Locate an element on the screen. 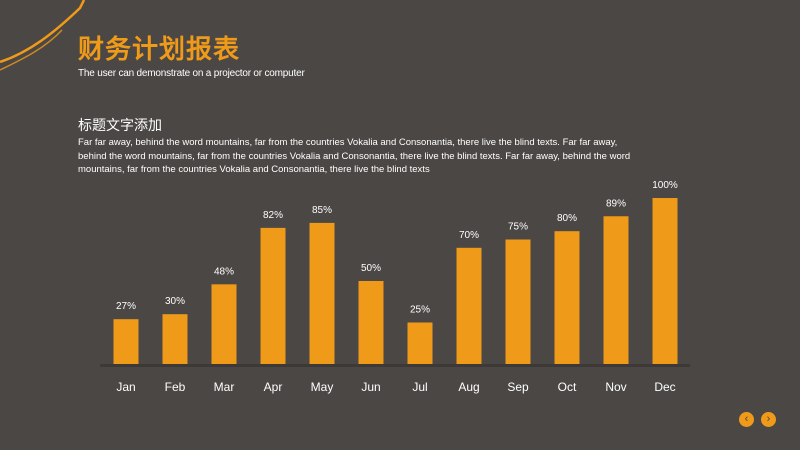 The image size is (800, 450). bar-feb is located at coordinates (175, 339).